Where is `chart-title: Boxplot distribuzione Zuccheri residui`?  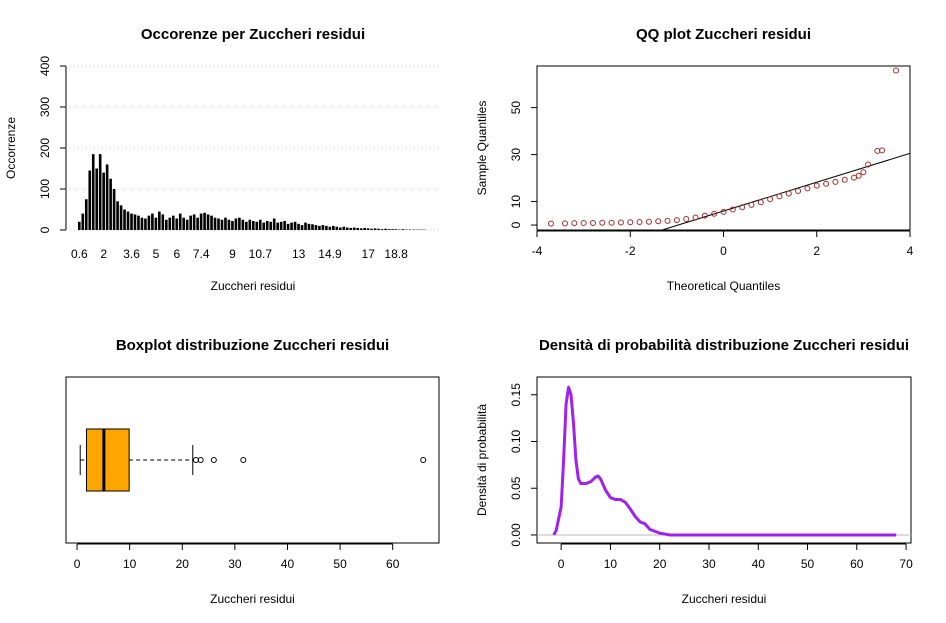 chart-title: Boxplot distribuzione Zuccheri residui is located at coordinates (252, 345).